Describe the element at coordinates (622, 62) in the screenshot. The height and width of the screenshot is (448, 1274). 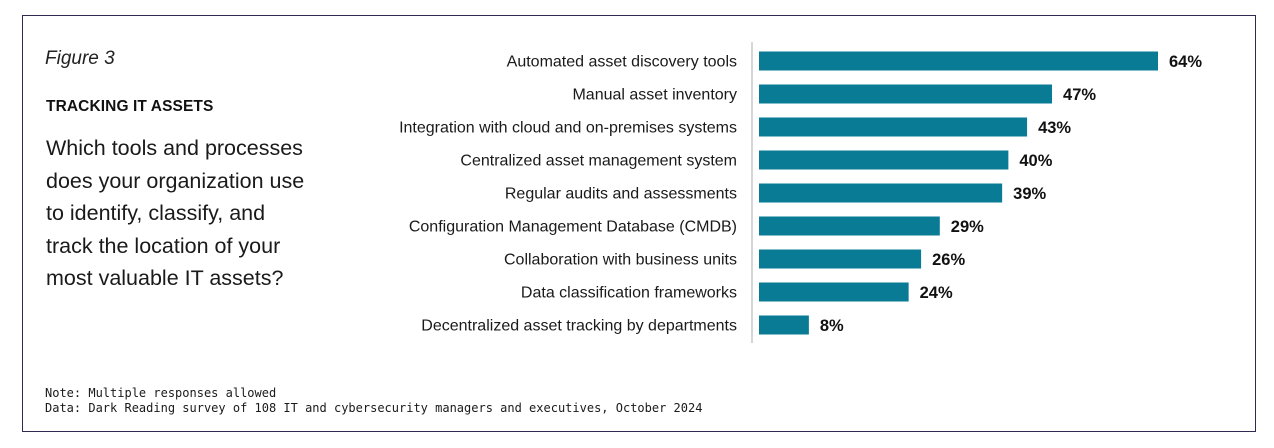
I see `category-label: Automated asset discovery tools` at that location.